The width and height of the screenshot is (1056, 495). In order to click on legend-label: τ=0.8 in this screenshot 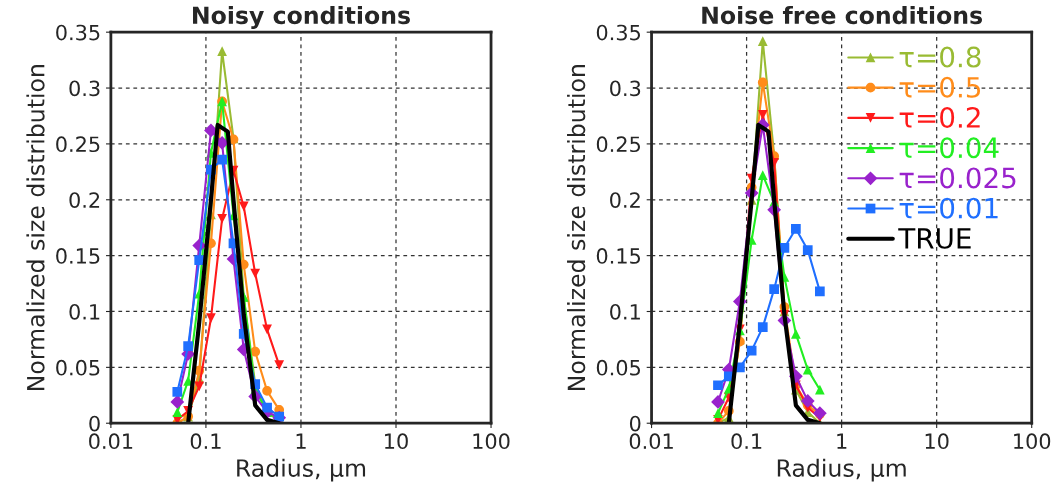, I will do `click(940, 57)`.